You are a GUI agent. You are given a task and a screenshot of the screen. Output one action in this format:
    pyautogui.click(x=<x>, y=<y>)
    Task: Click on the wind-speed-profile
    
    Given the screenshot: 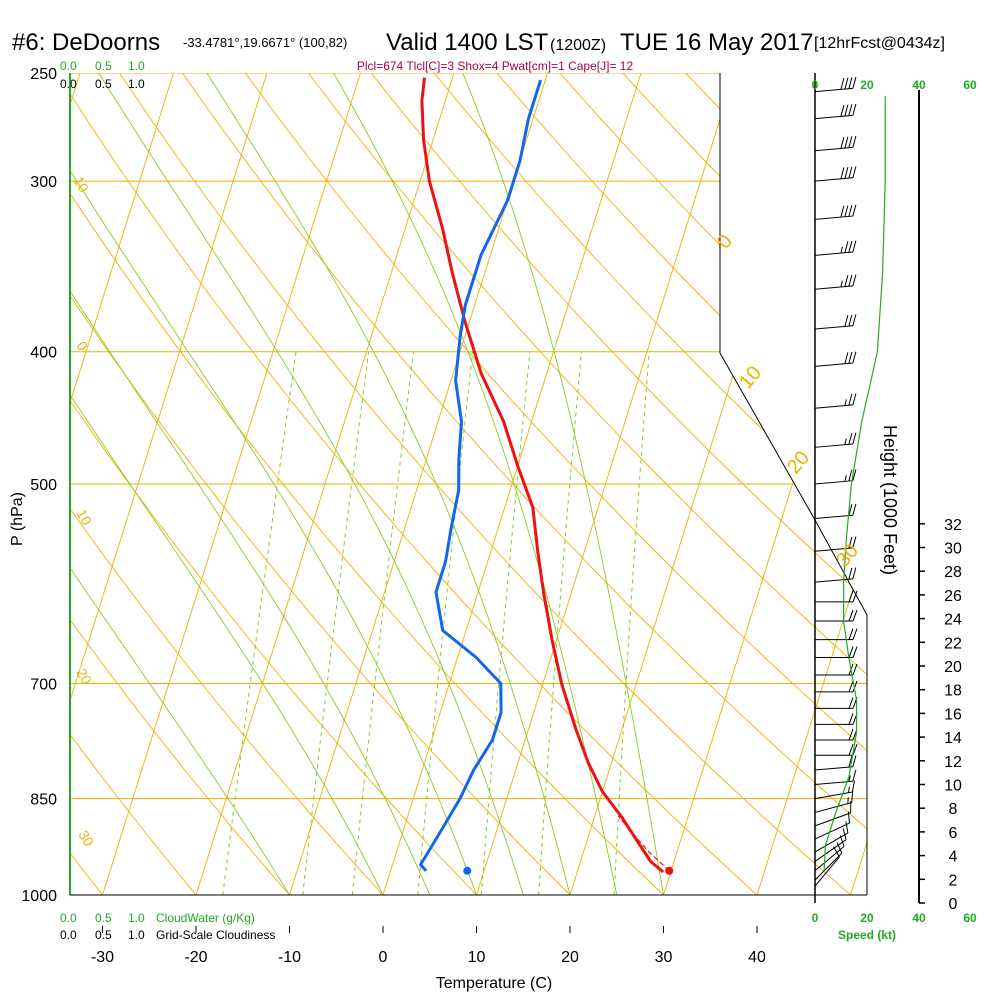 What is the action you would take?
    pyautogui.click(x=854, y=483)
    